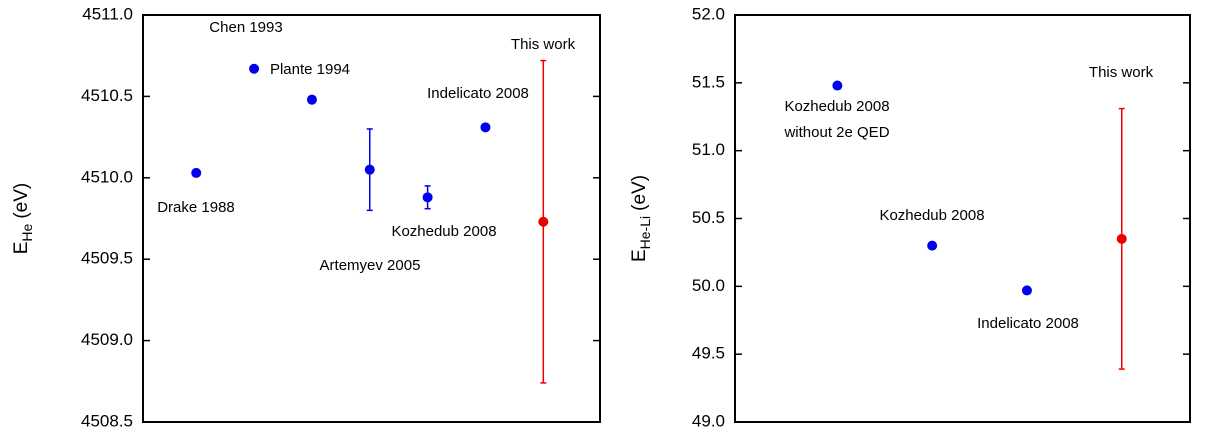  Describe the element at coordinates (708, 13) in the screenshot. I see `y-tick-label: 52.0` at that location.